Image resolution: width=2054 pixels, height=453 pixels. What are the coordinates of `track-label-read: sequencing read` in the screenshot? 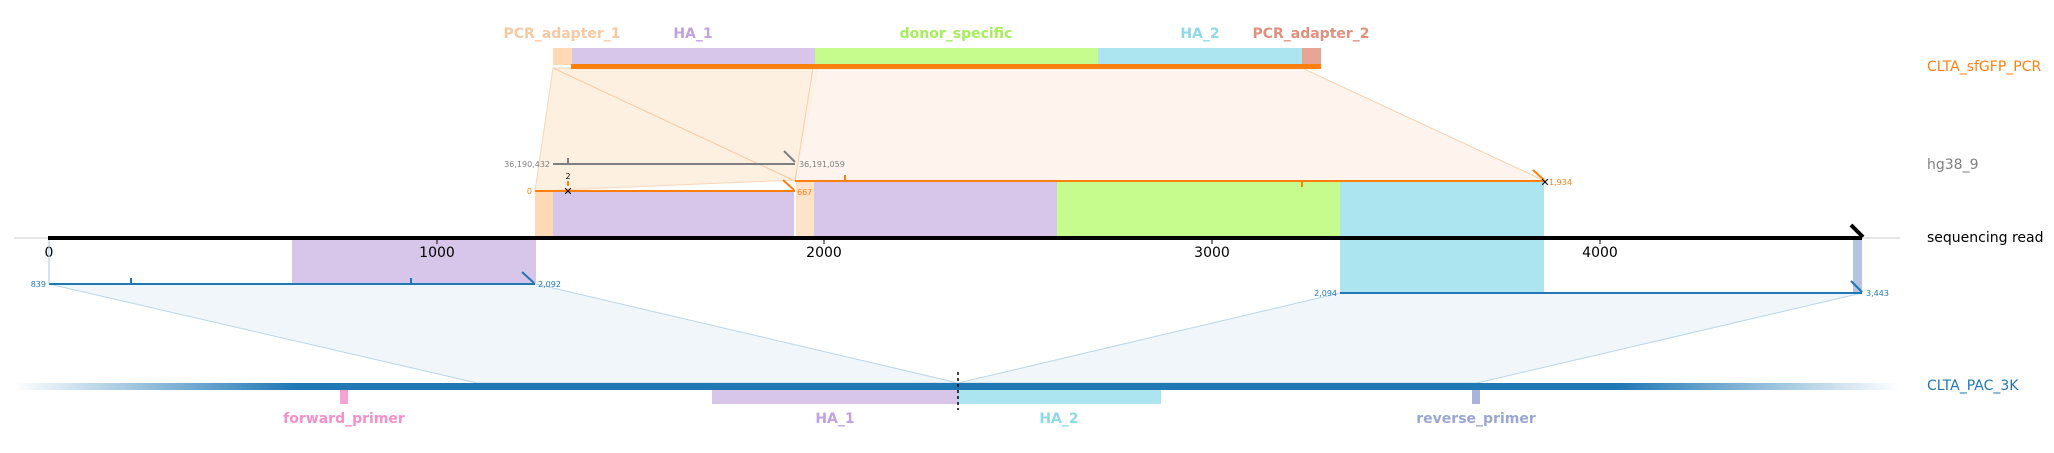 It's located at (1985, 238).